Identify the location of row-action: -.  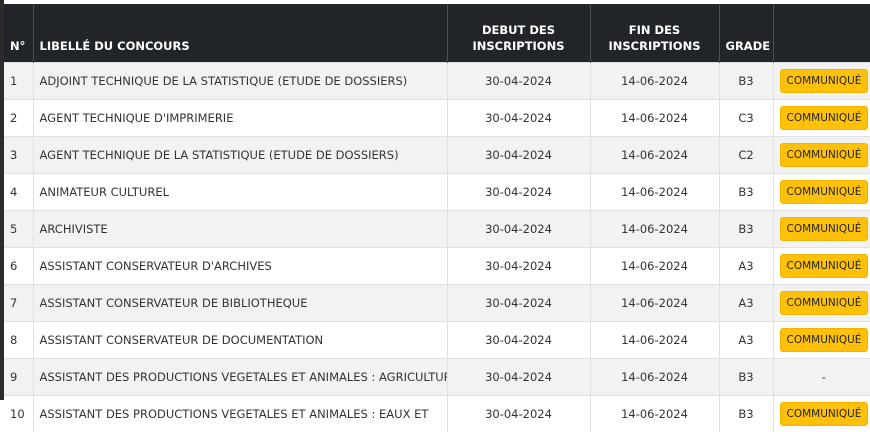
(821, 377).